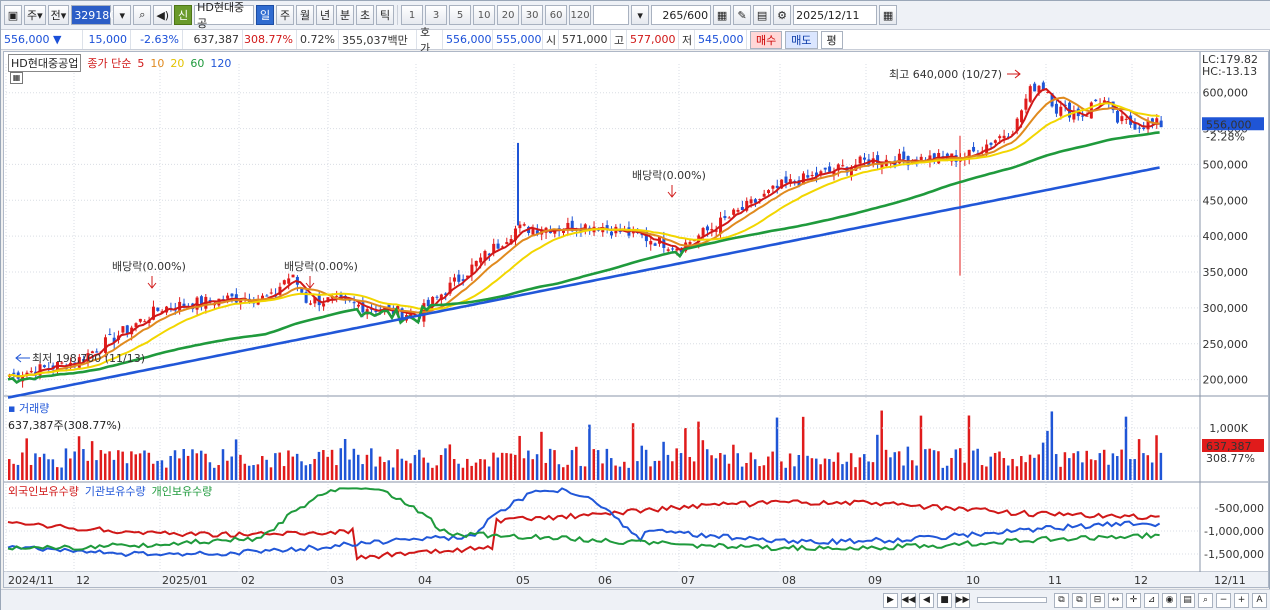 The width and height of the screenshot is (1270, 610). What do you see at coordinates (888, 15) in the screenshot?
I see `calendar-button: ▦` at bounding box center [888, 15].